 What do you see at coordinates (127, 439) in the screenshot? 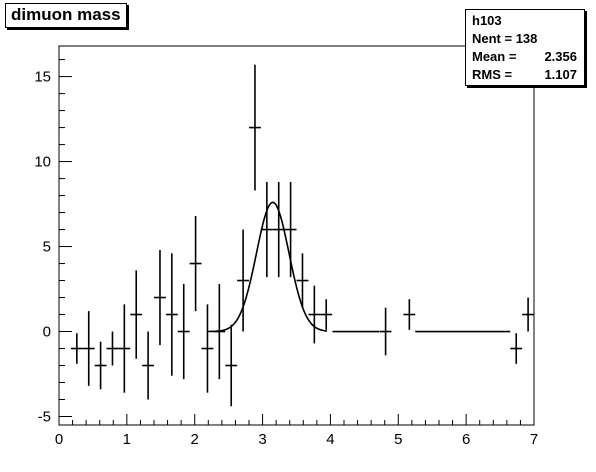
I see `x-tick-label: 1` at bounding box center [127, 439].